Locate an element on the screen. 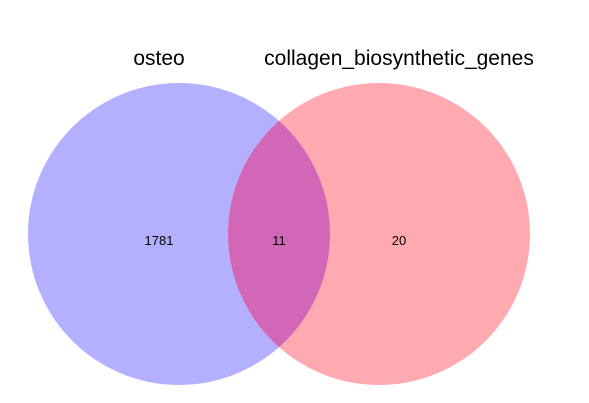 This screenshot has height=403, width=589. set-label-collagen: collagen_biosynthetic_genes is located at coordinates (399, 58).